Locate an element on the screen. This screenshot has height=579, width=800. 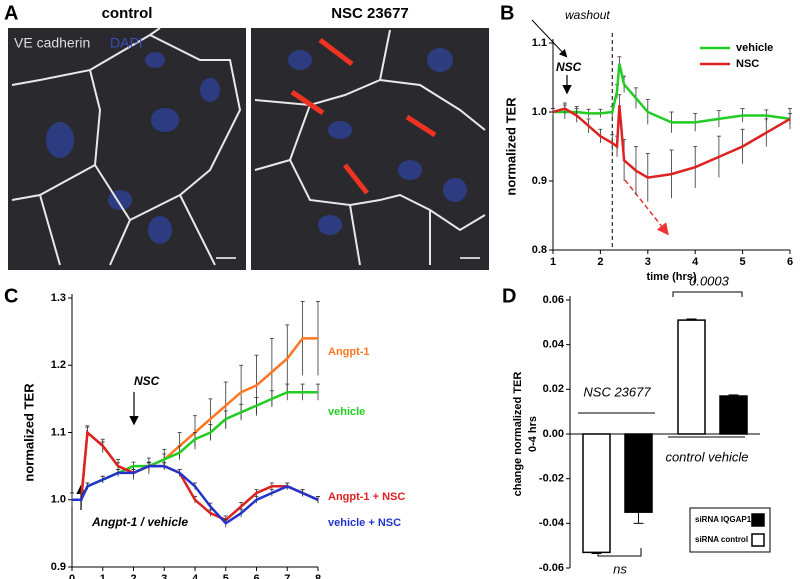
category-label: control vehicle is located at coordinates (706, 456).